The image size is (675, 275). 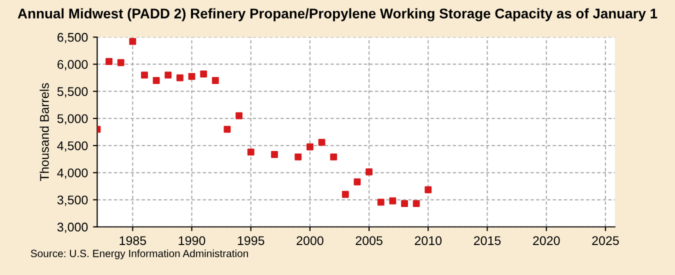 What do you see at coordinates (139, 255) in the screenshot?
I see `source-note: Source: U.S. Energy Information Administration` at bounding box center [139, 255].